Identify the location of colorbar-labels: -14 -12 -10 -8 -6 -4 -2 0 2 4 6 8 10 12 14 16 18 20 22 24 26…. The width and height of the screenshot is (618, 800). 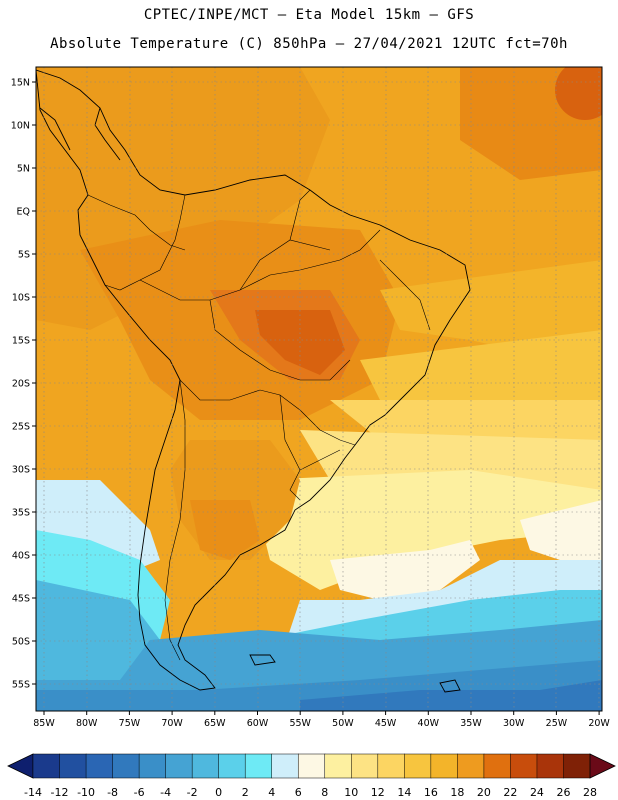
(310, 792).